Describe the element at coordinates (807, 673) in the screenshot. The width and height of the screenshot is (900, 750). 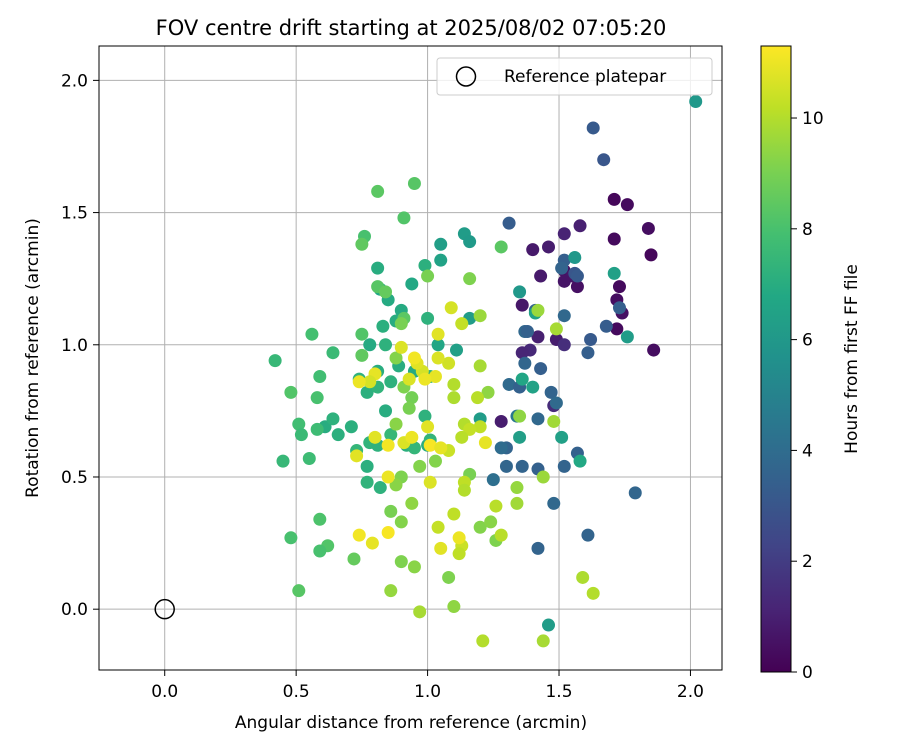
I see `colorbar-tick-label: 0` at that location.